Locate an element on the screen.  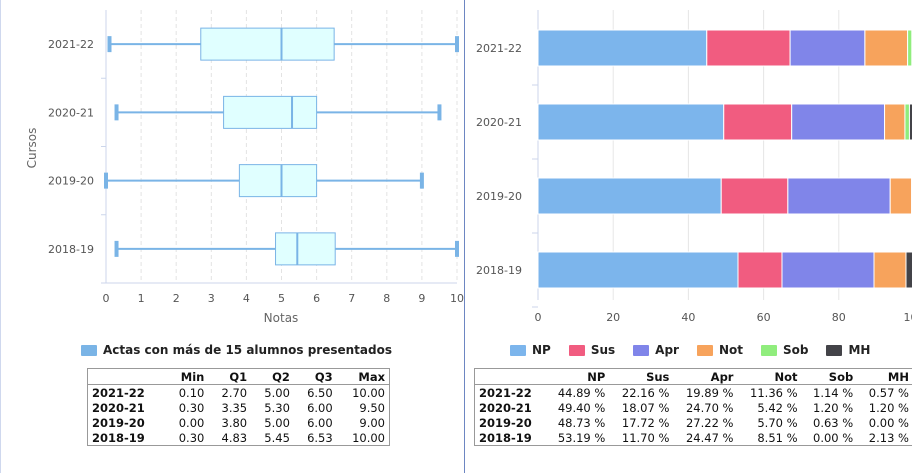
table-cell: 9.00 is located at coordinates (372, 422).